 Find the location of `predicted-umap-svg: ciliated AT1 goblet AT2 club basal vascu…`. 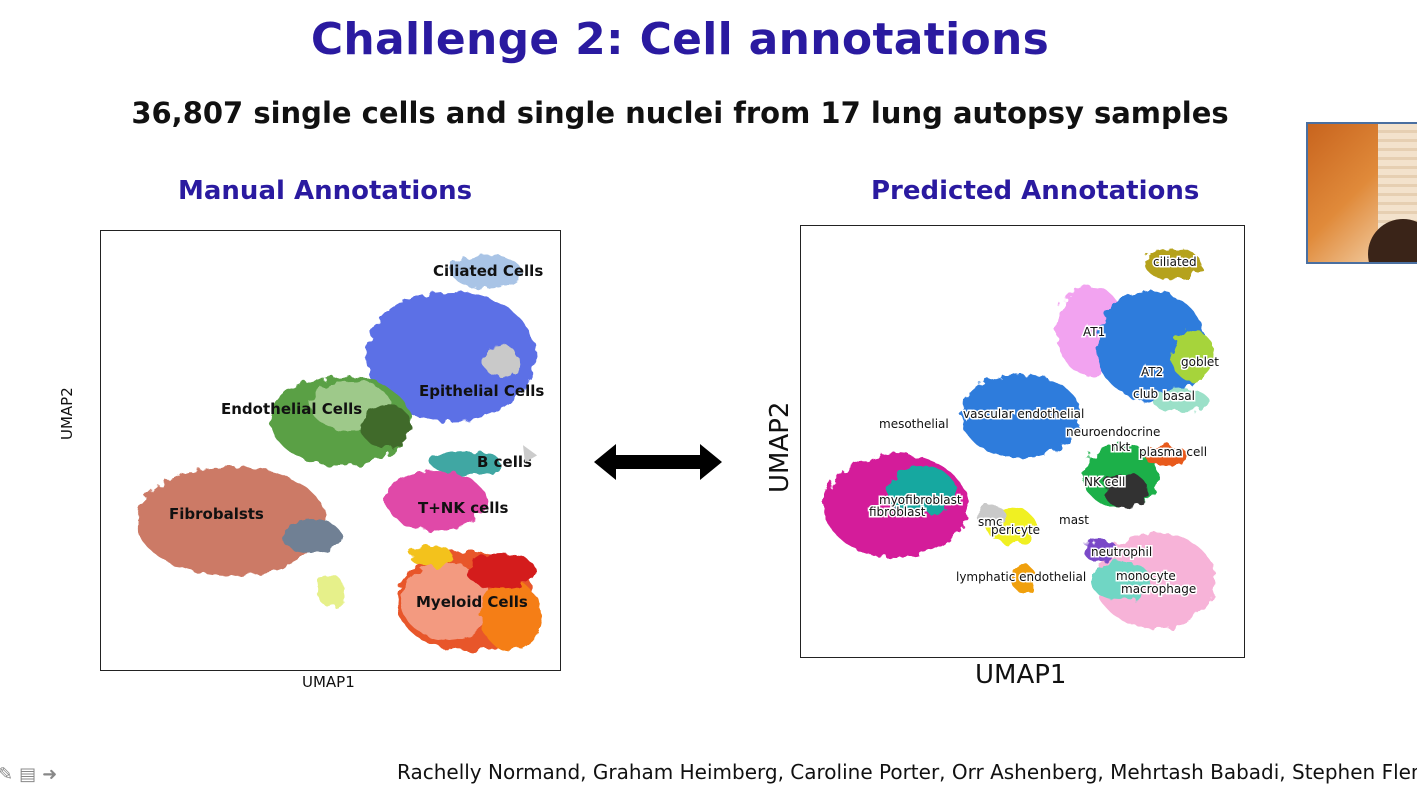

predicted-umap-svg: ciliated AT1 goblet AT2 club basal vascu… is located at coordinates (1022, 438).